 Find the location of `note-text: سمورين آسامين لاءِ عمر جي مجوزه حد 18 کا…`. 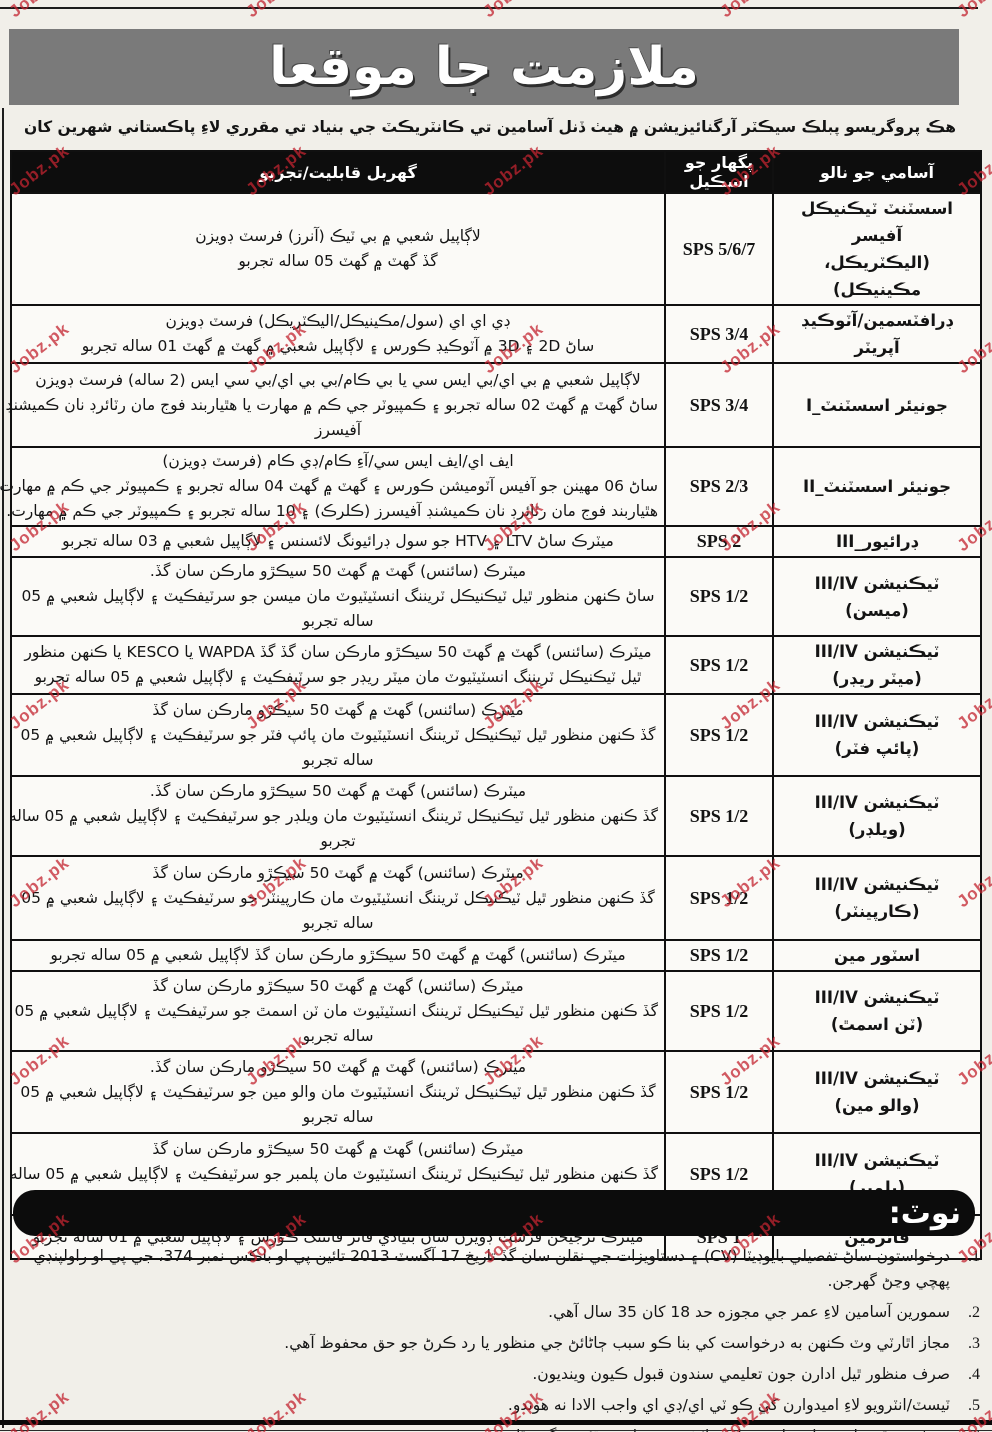

note-text: سمورين آسامين لاءِ عمر جي مجوزه حد 18 کا… is located at coordinates (749, 1312).